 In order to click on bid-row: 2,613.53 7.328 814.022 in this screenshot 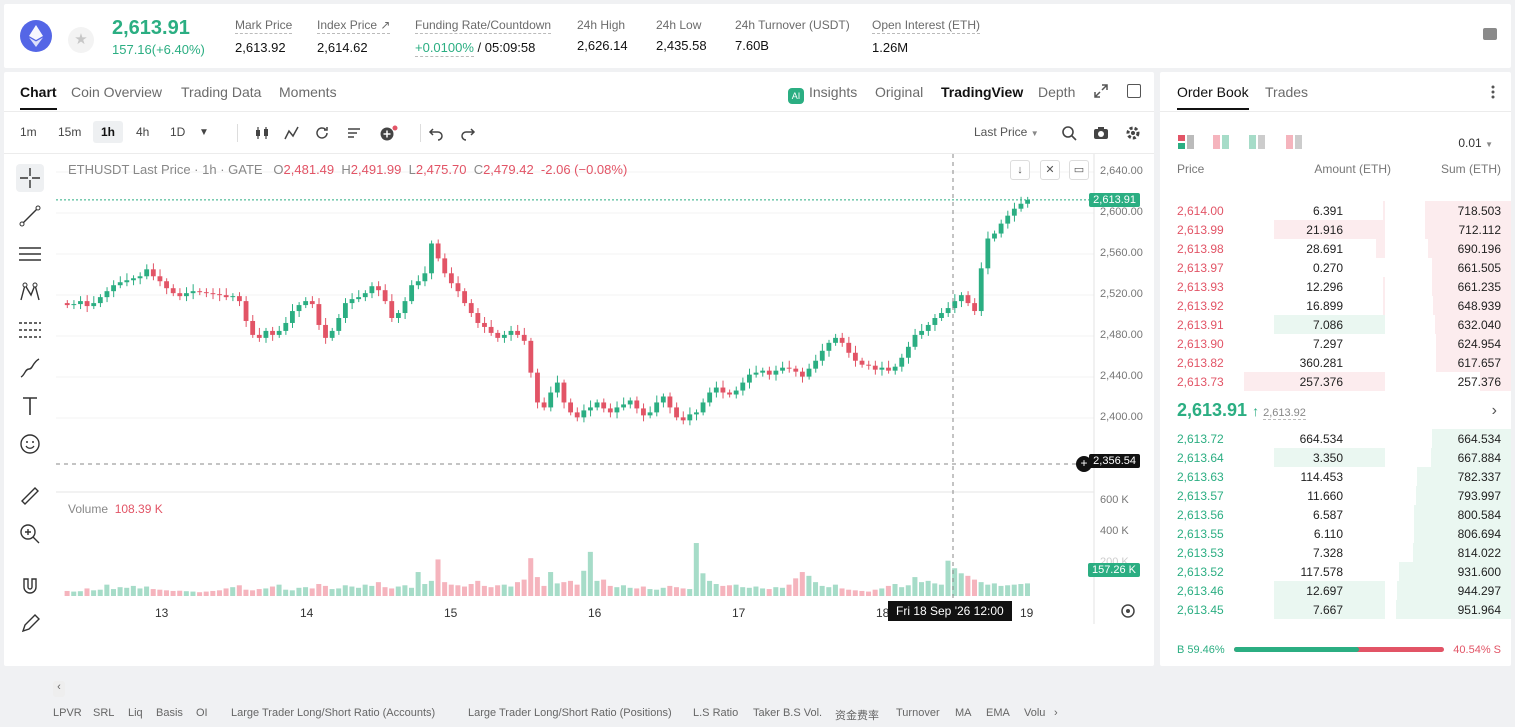, I will do `click(1335, 552)`.